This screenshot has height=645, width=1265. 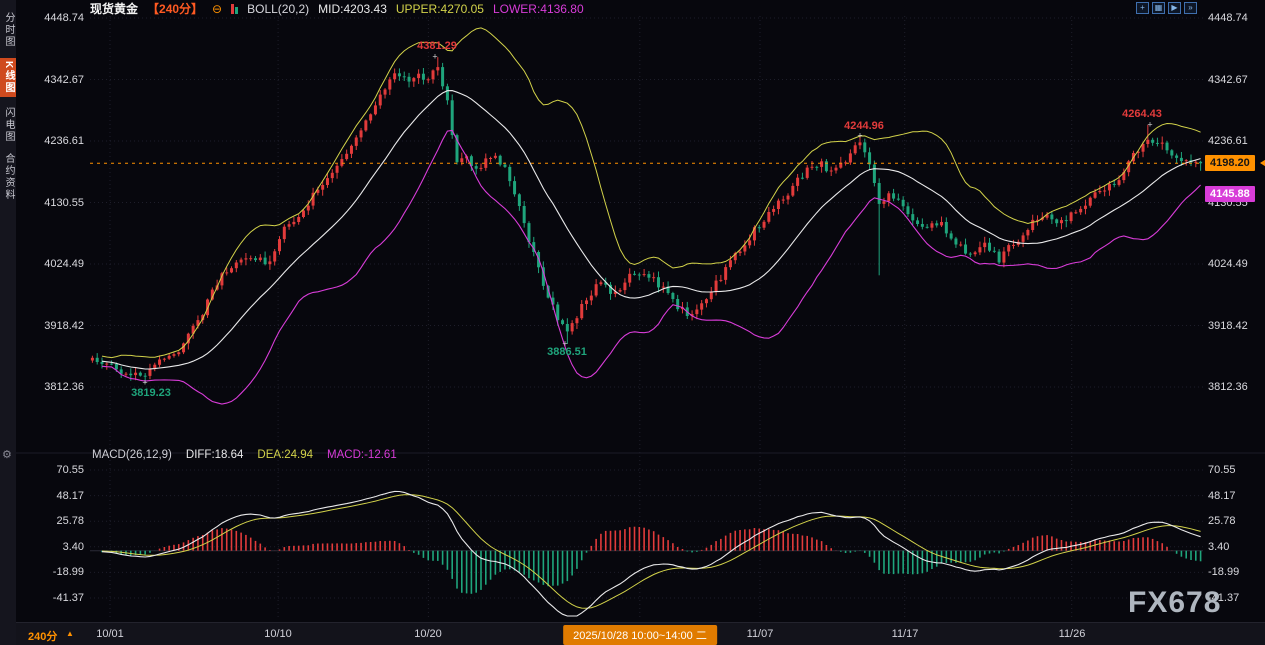 What do you see at coordinates (285, 455) in the screenshot?
I see `macd-dea-value: DEA:24.94` at bounding box center [285, 455].